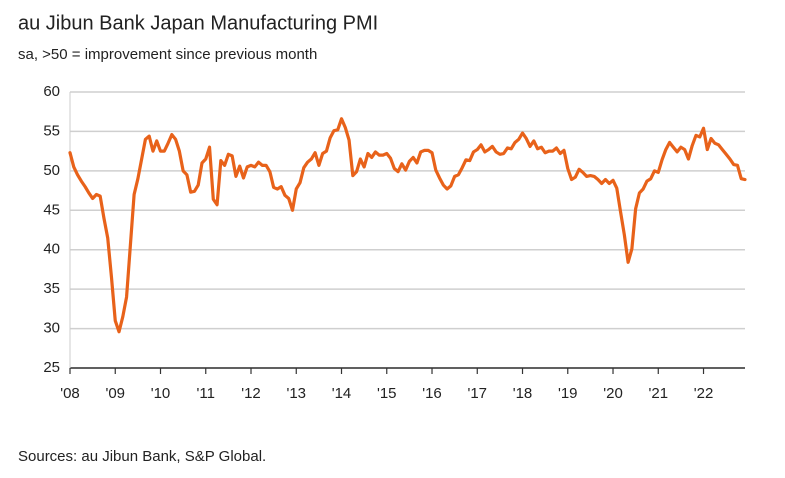  What do you see at coordinates (51, 288) in the screenshot?
I see `y-tick-label: 35` at bounding box center [51, 288].